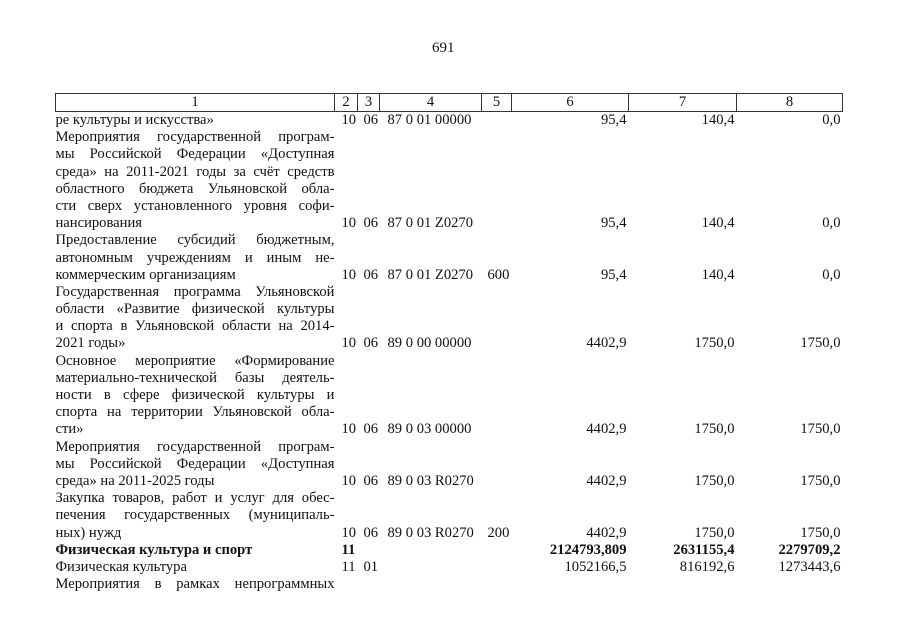 The image size is (905, 640). I want to click on col-header-3: 3, so click(368, 102).